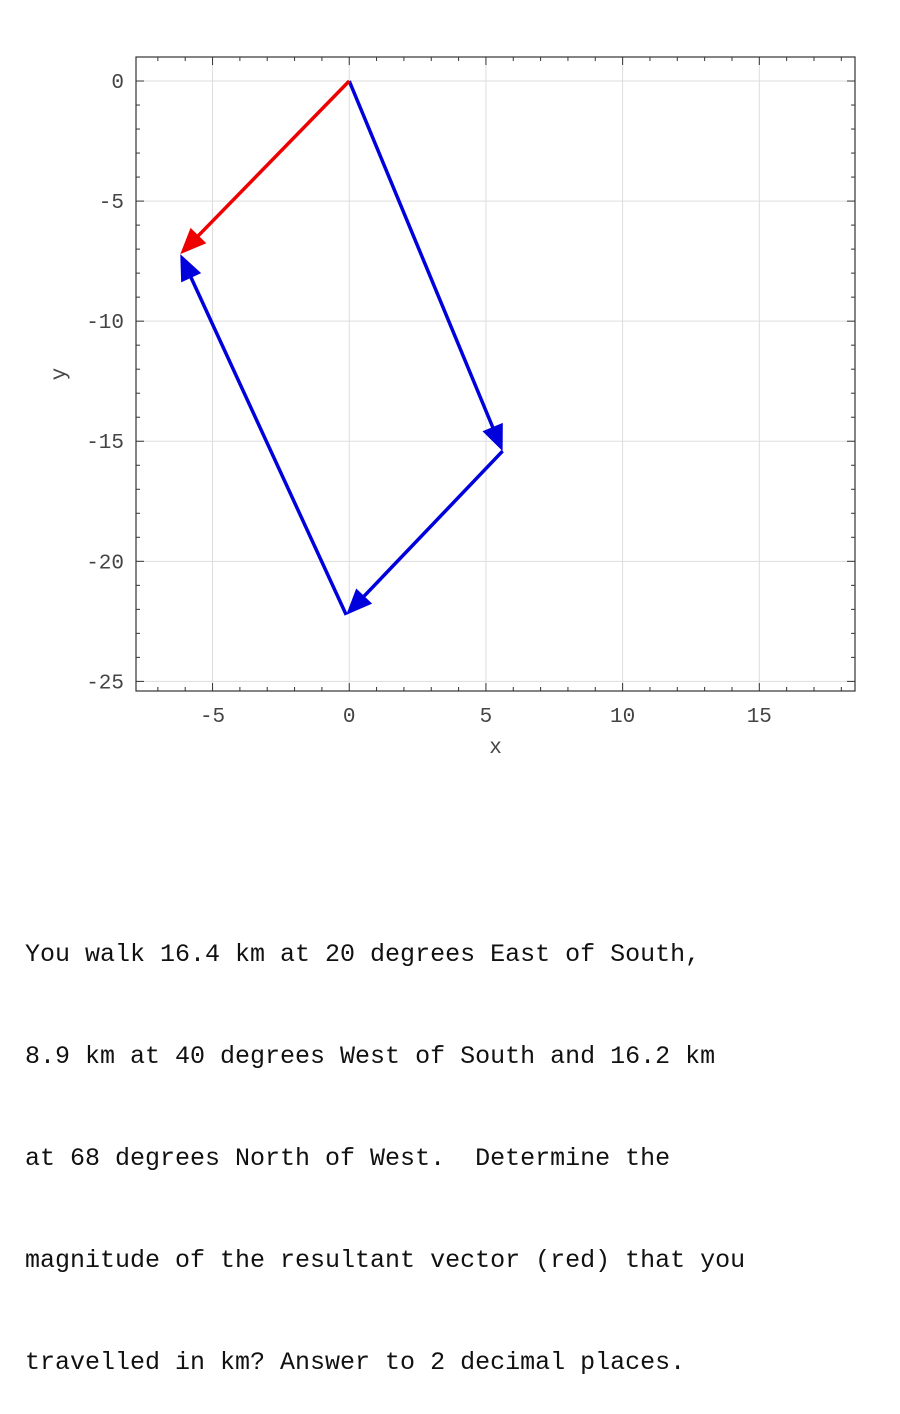 The image size is (900, 1414). Describe the element at coordinates (349, 717) in the screenshot. I see `x-tick-label: 0` at that location.